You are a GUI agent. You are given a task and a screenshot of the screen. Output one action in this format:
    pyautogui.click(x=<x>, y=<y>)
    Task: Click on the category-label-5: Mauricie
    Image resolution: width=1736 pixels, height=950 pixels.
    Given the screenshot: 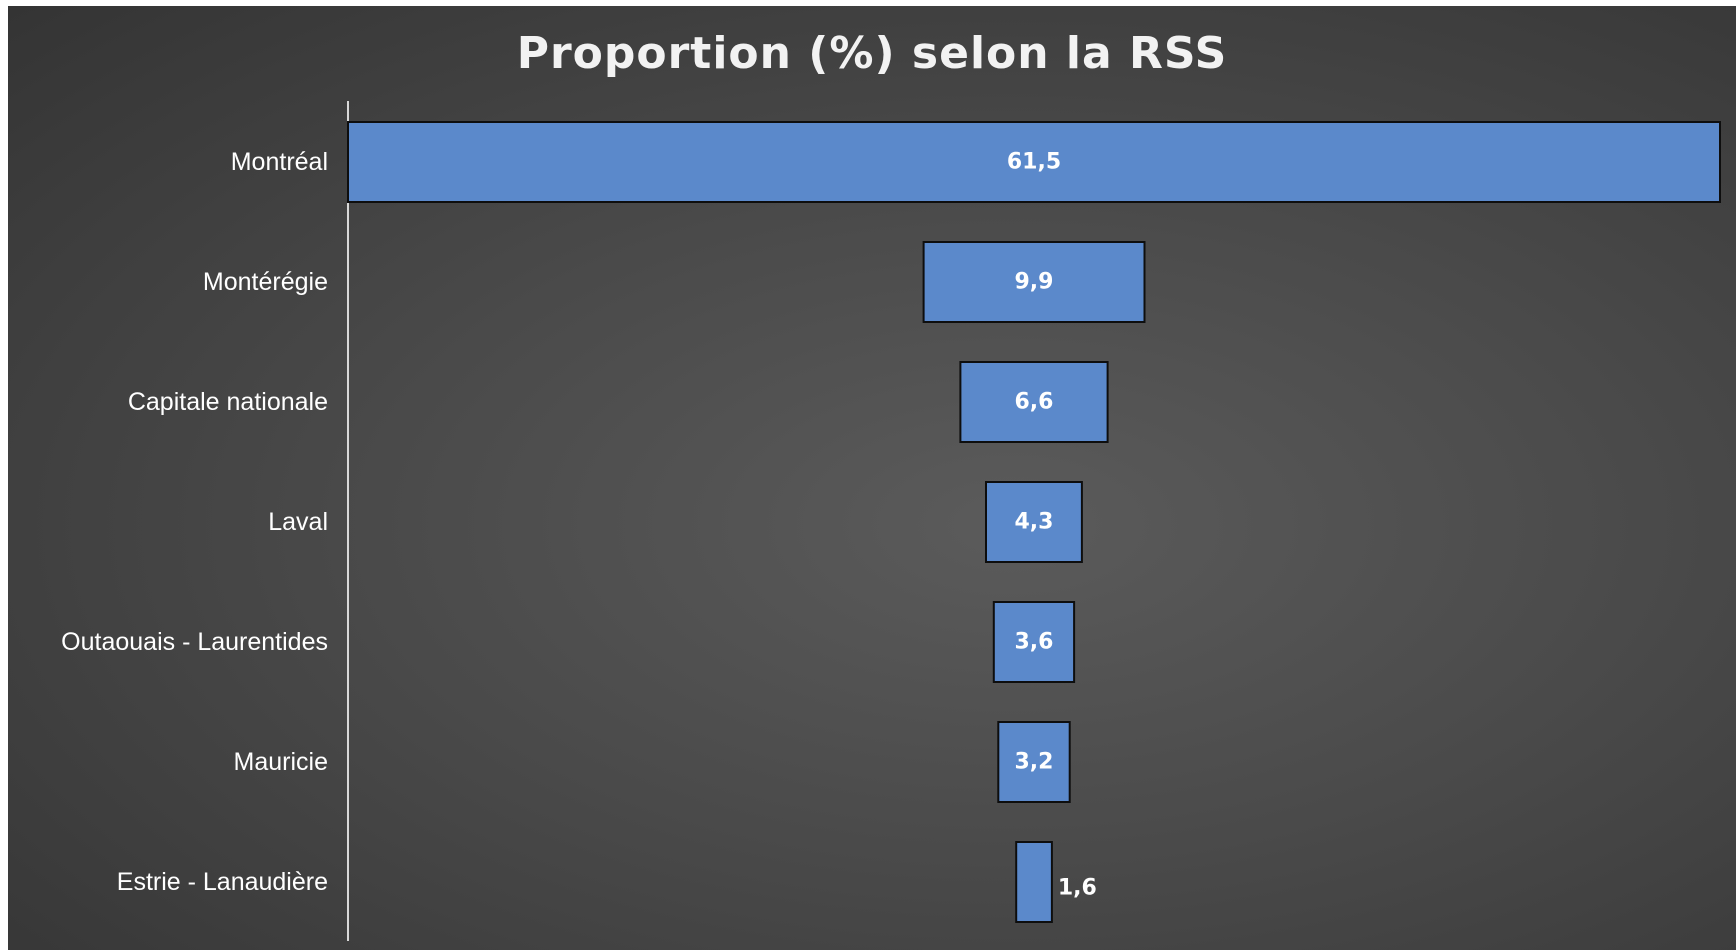 What is the action you would take?
    pyautogui.click(x=281, y=762)
    